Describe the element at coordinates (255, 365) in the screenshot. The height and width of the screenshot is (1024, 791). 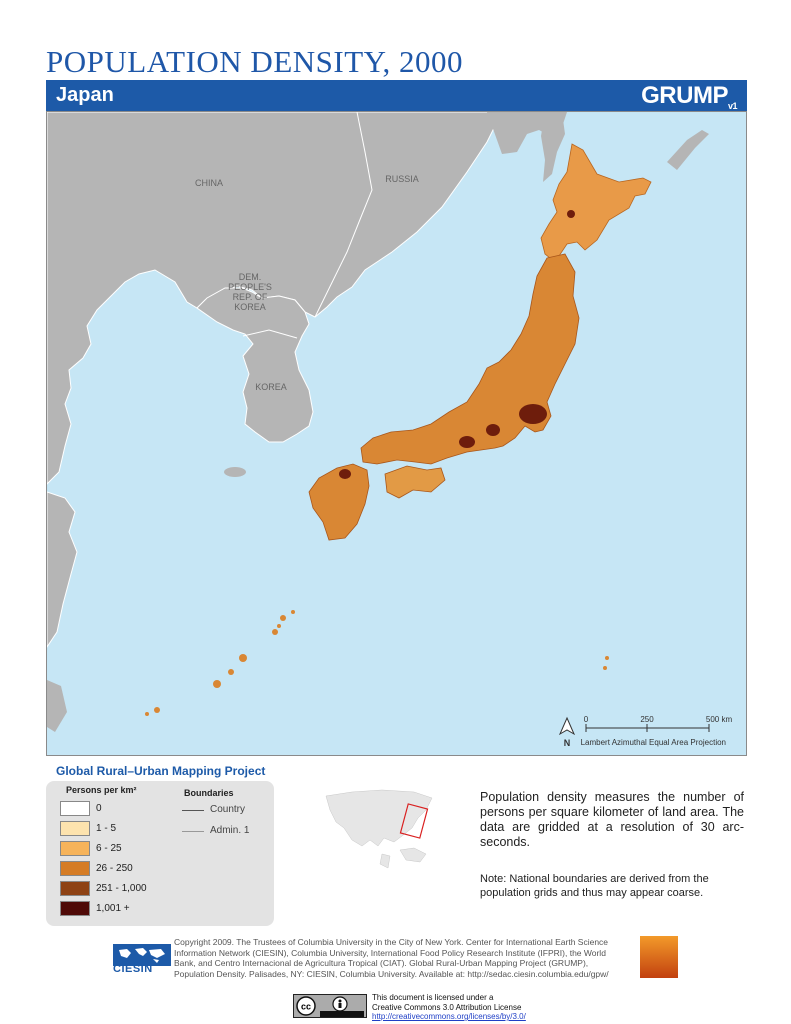
I see `korean-peninsula` at that location.